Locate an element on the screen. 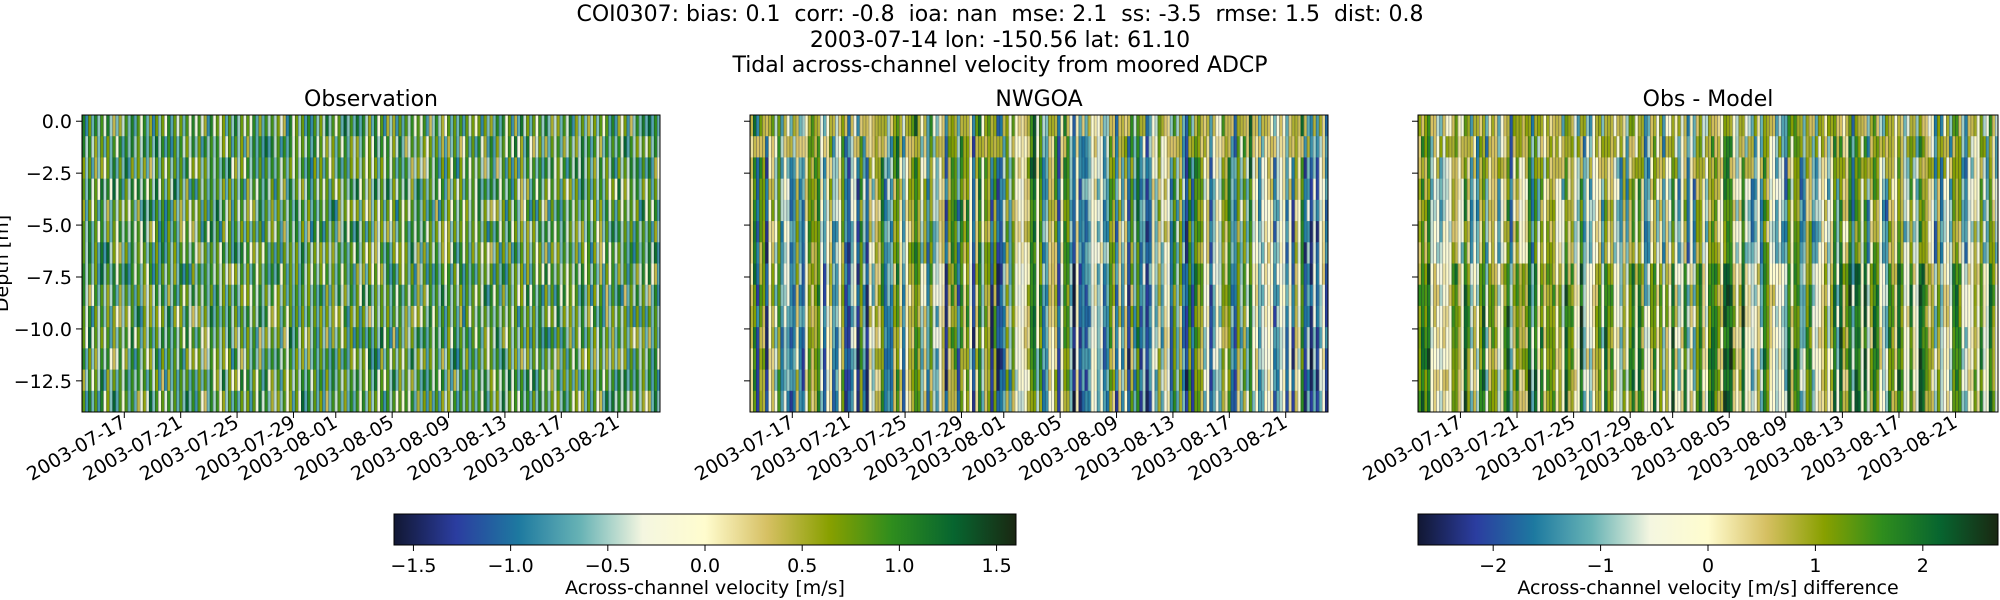 Image resolution: width=2000 pixels, height=600 pixels. colorbar-tick-label: −0.5 is located at coordinates (608, 566).